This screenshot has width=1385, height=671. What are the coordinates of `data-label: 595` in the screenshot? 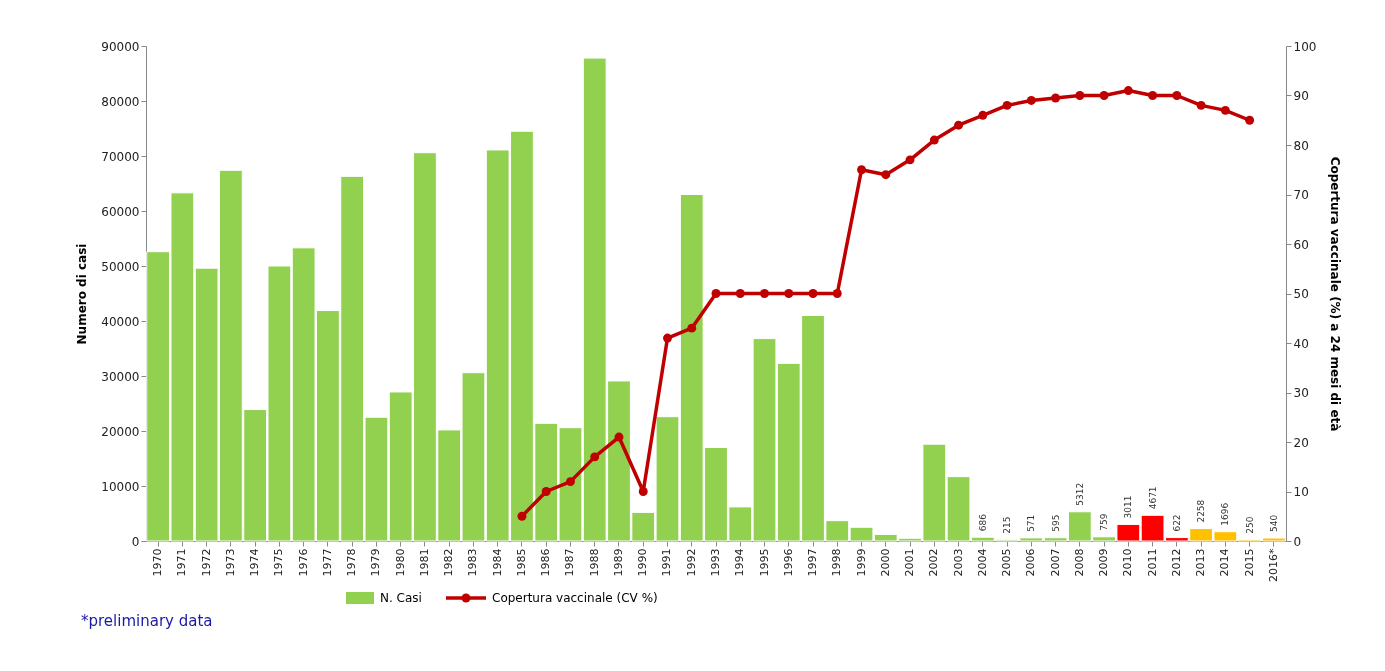 It's located at (1055, 523).